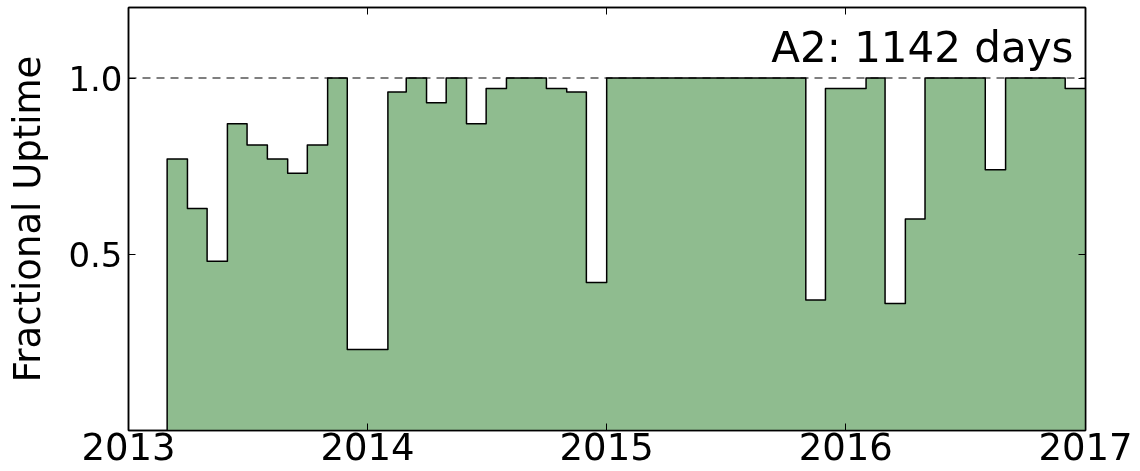 The height and width of the screenshot is (471, 1140). What do you see at coordinates (1085, 447) in the screenshot?
I see `x-tick-label: 2017` at bounding box center [1085, 447].